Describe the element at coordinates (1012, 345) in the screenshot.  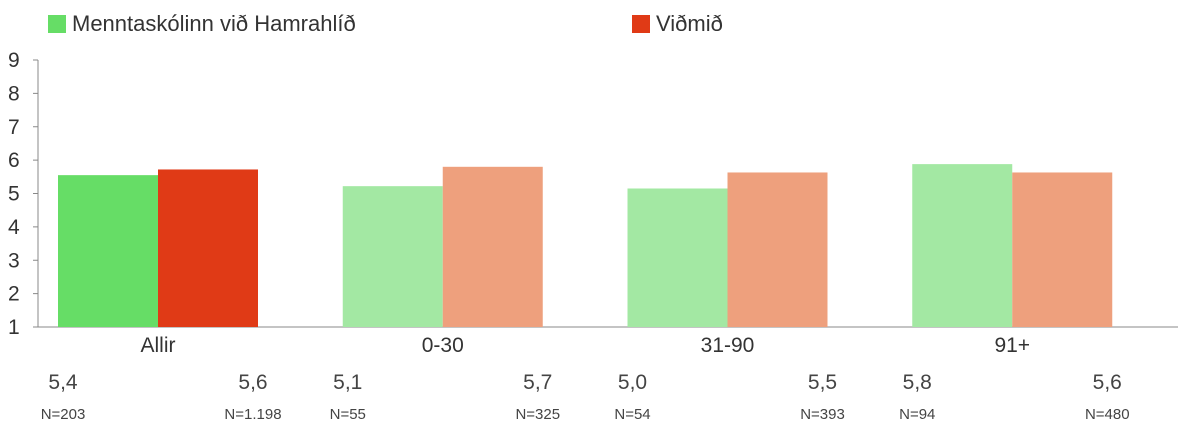
I see `category-label: 91+` at that location.